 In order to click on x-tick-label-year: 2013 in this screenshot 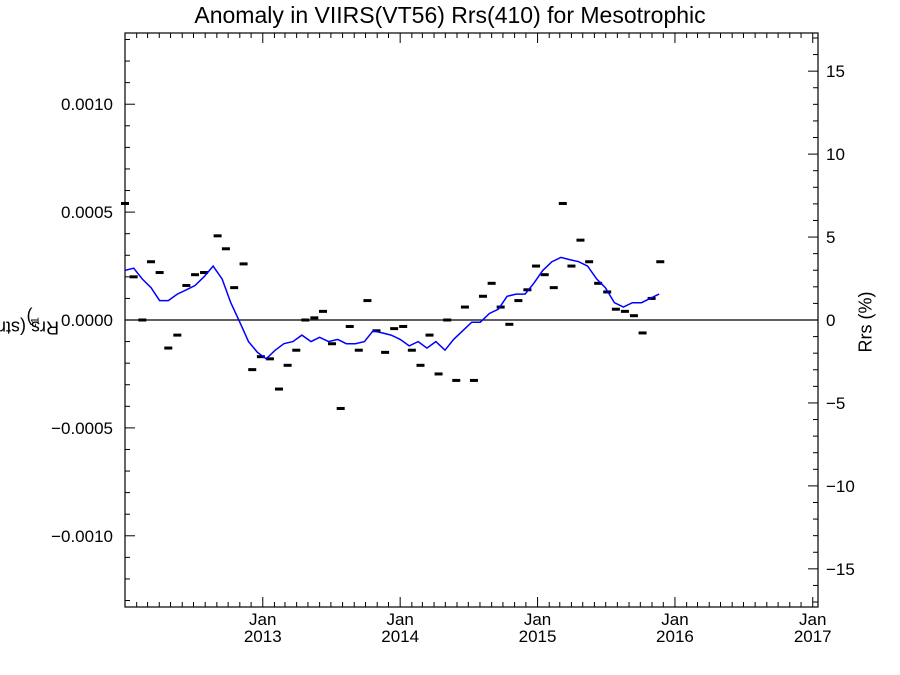, I will do `click(263, 636)`.